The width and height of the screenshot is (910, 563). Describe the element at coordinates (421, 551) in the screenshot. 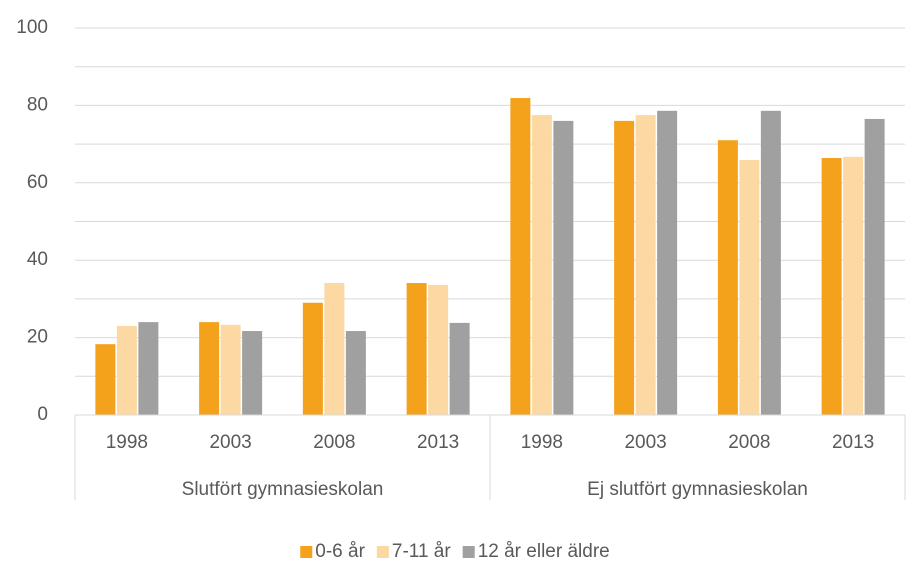

I see `legend-label: 7-11 år` at that location.